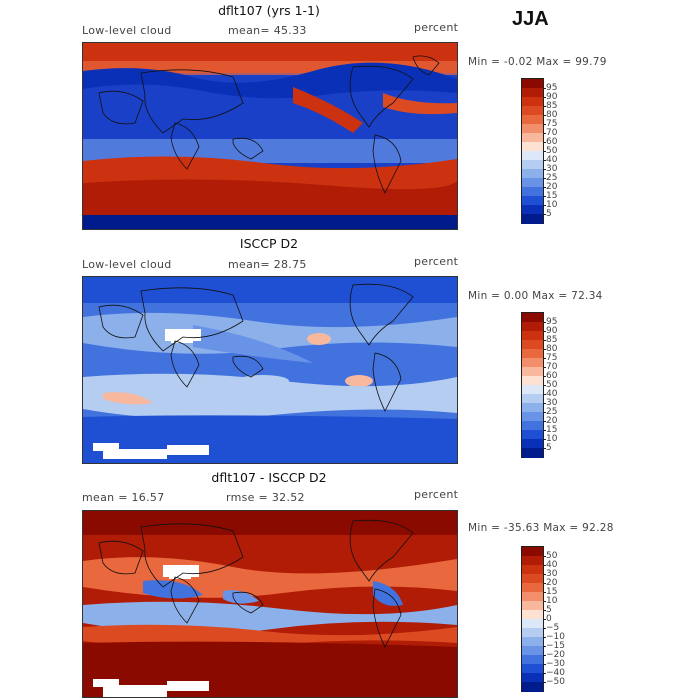  I want to click on colorbar-tick-label: −5, so click(553, 627).